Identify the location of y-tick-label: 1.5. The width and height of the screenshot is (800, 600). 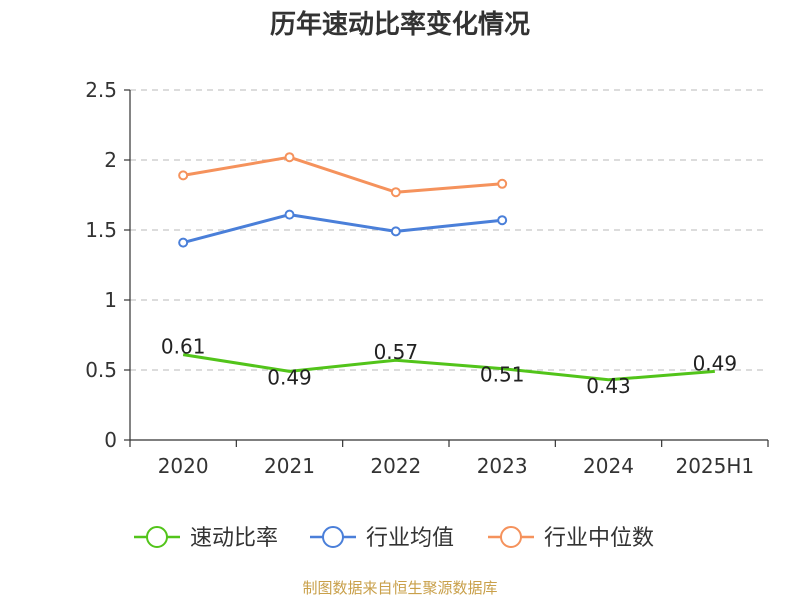
(101, 230).